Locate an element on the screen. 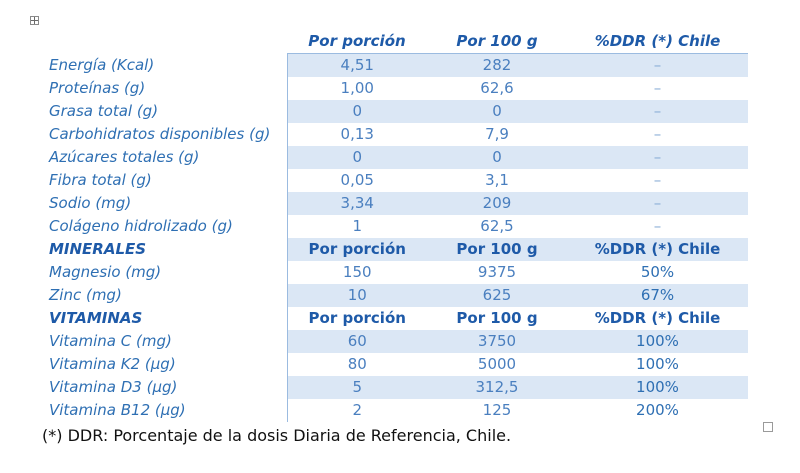  cell-per-100g: 5000 is located at coordinates (497, 364).